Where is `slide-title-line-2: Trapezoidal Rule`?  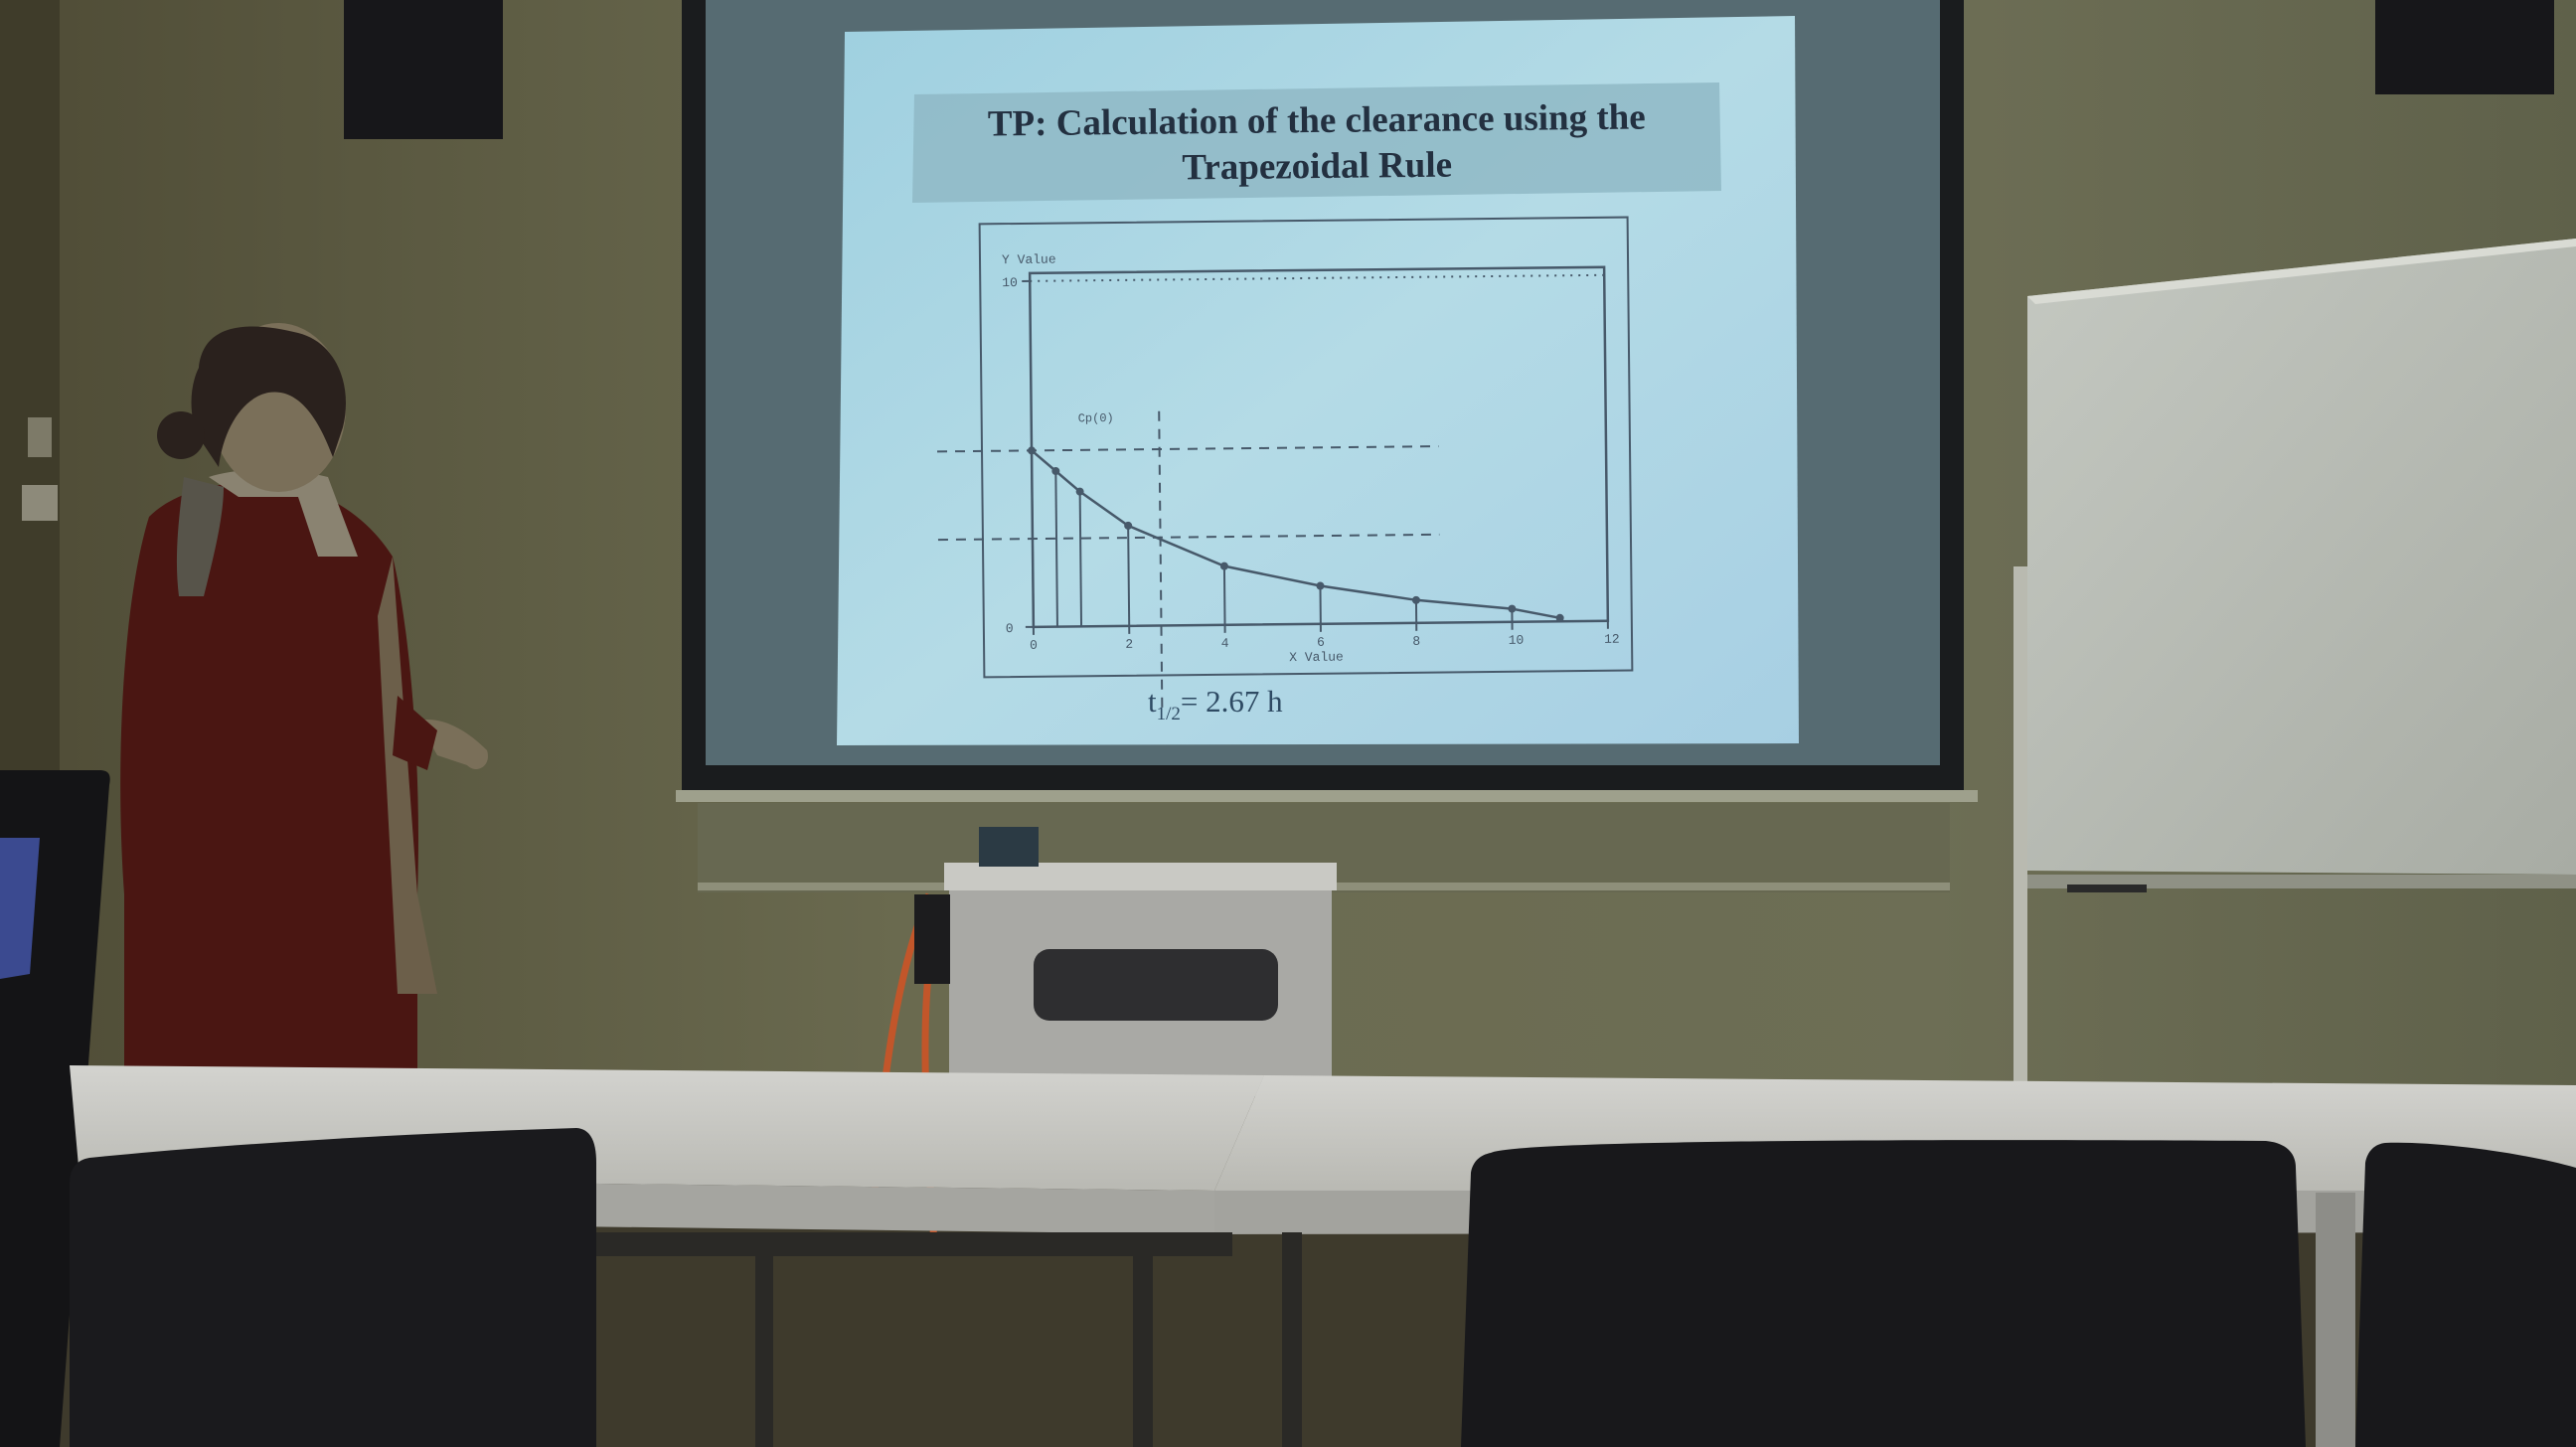 slide-title-line-2: Trapezoidal Rule is located at coordinates (1317, 167).